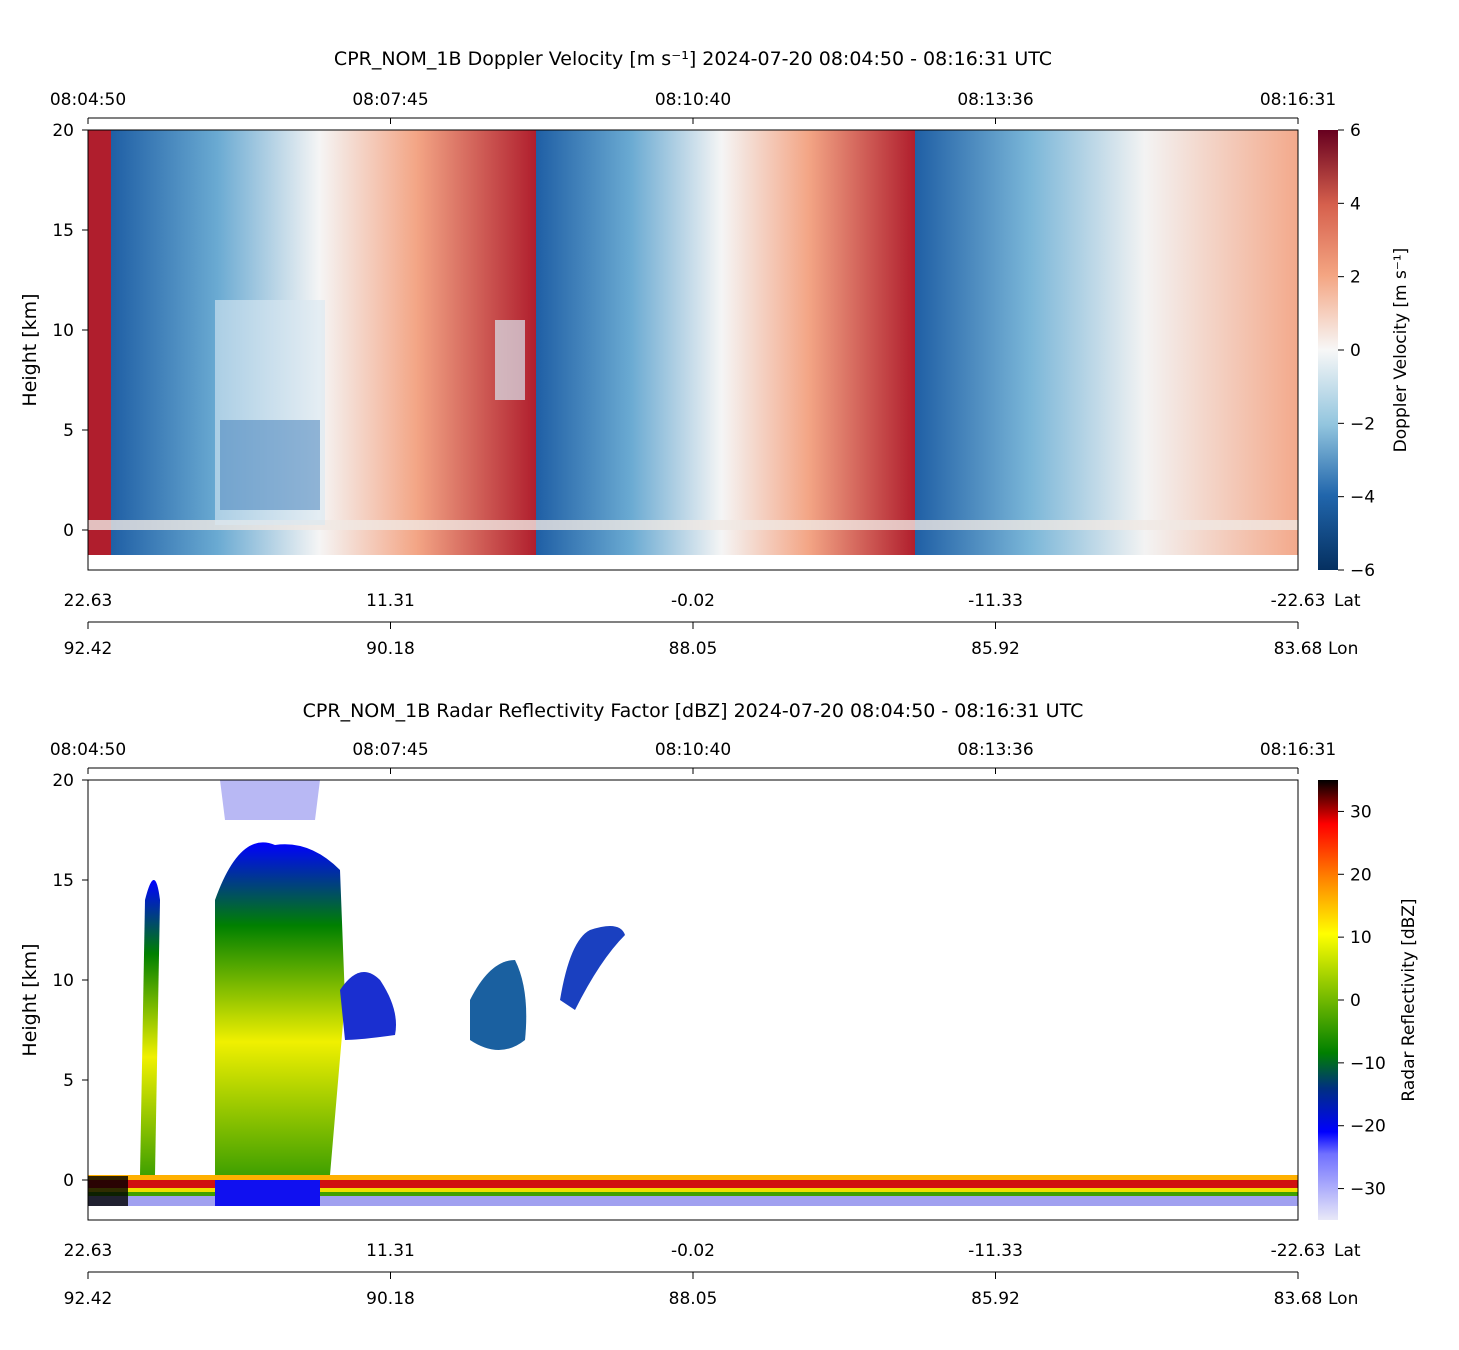  I want to click on colorbar-tick-label: −20, so click(1368, 1127).